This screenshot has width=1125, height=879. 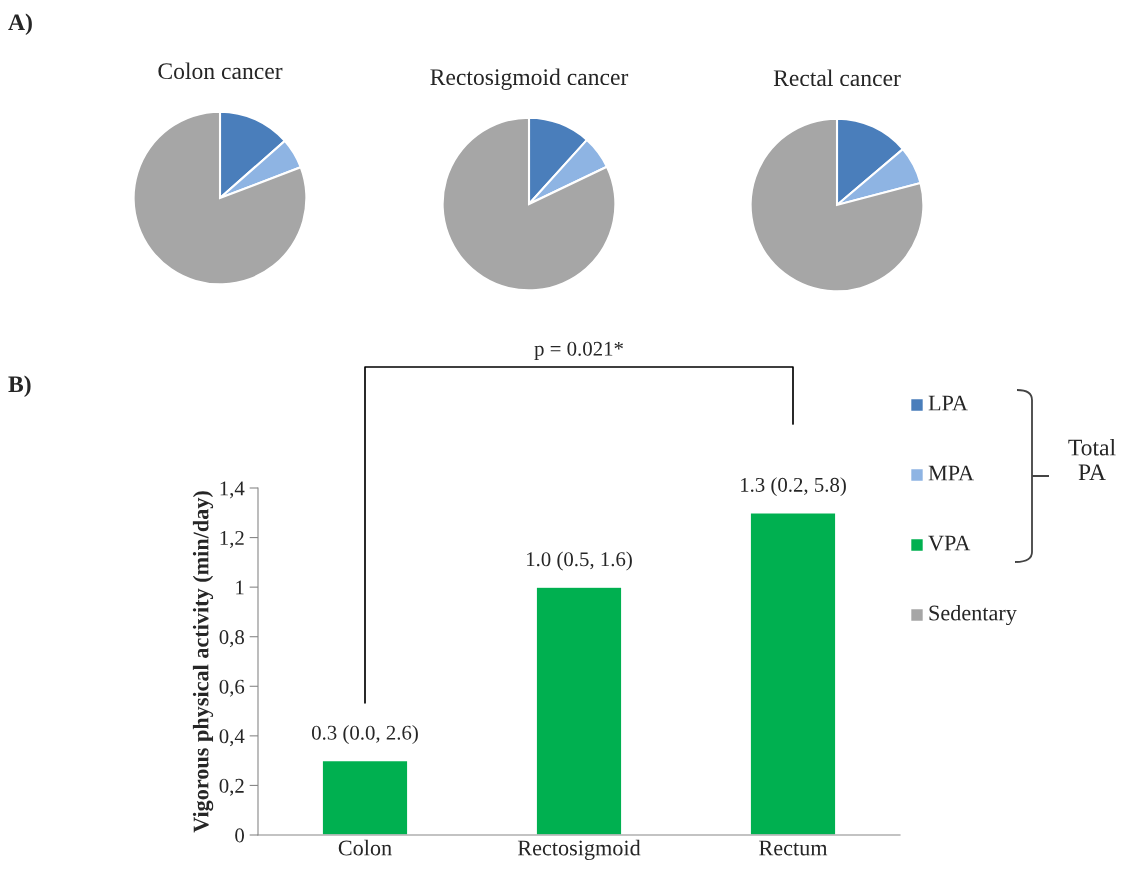 What do you see at coordinates (951, 473) in the screenshot?
I see `legend-label: MPA` at bounding box center [951, 473].